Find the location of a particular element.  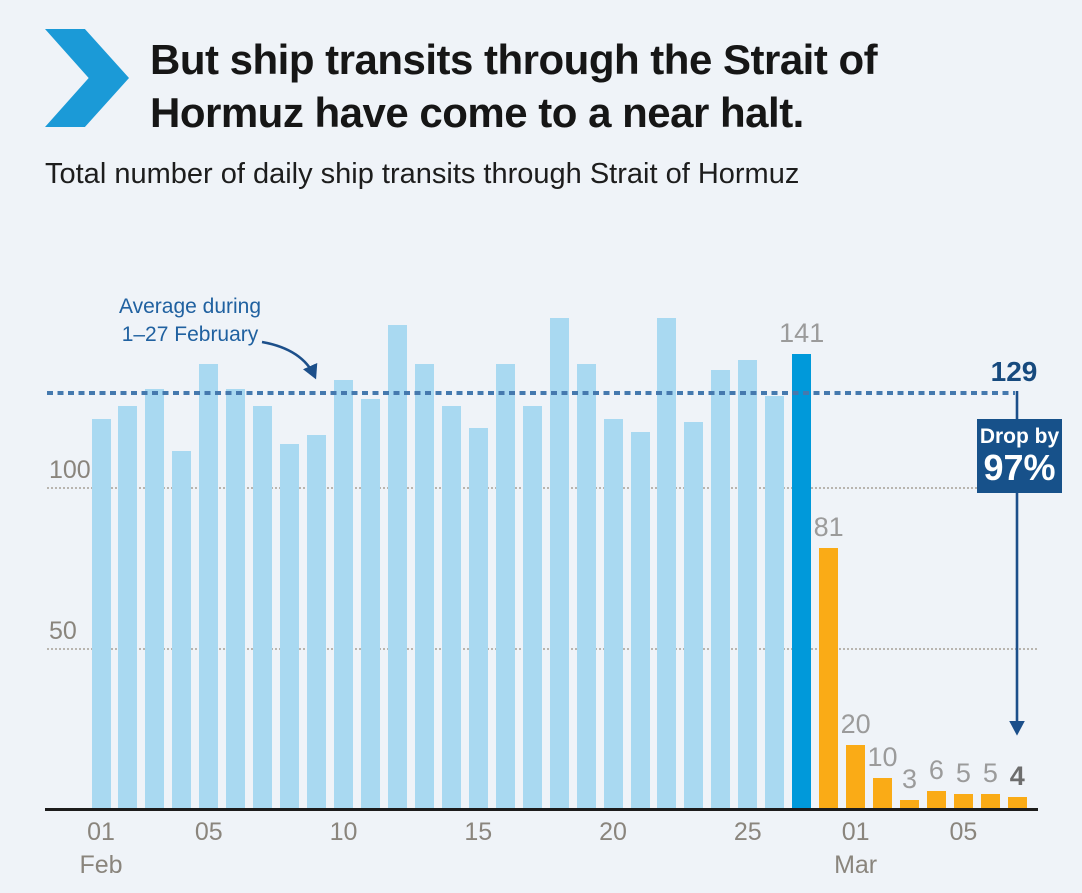

x-tick-Feb-01: 01 Feb is located at coordinates (101, 848).